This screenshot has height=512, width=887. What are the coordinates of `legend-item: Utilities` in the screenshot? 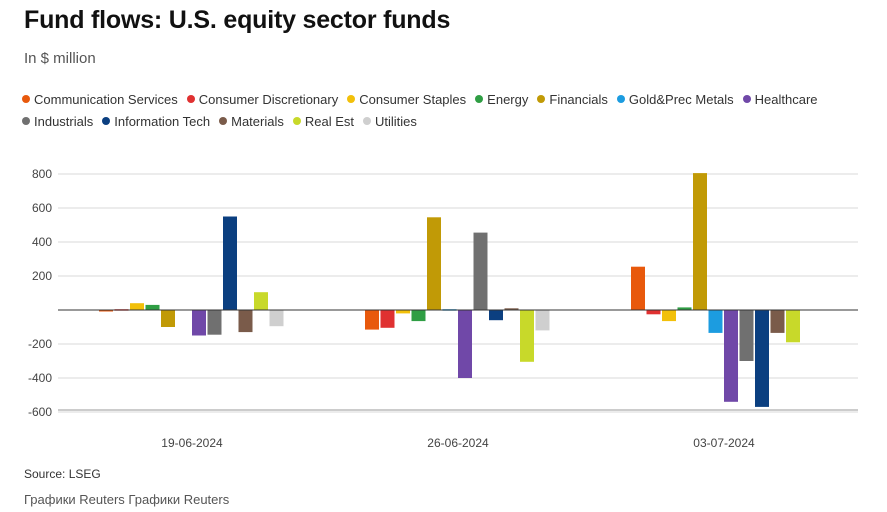 It's located at (390, 121).